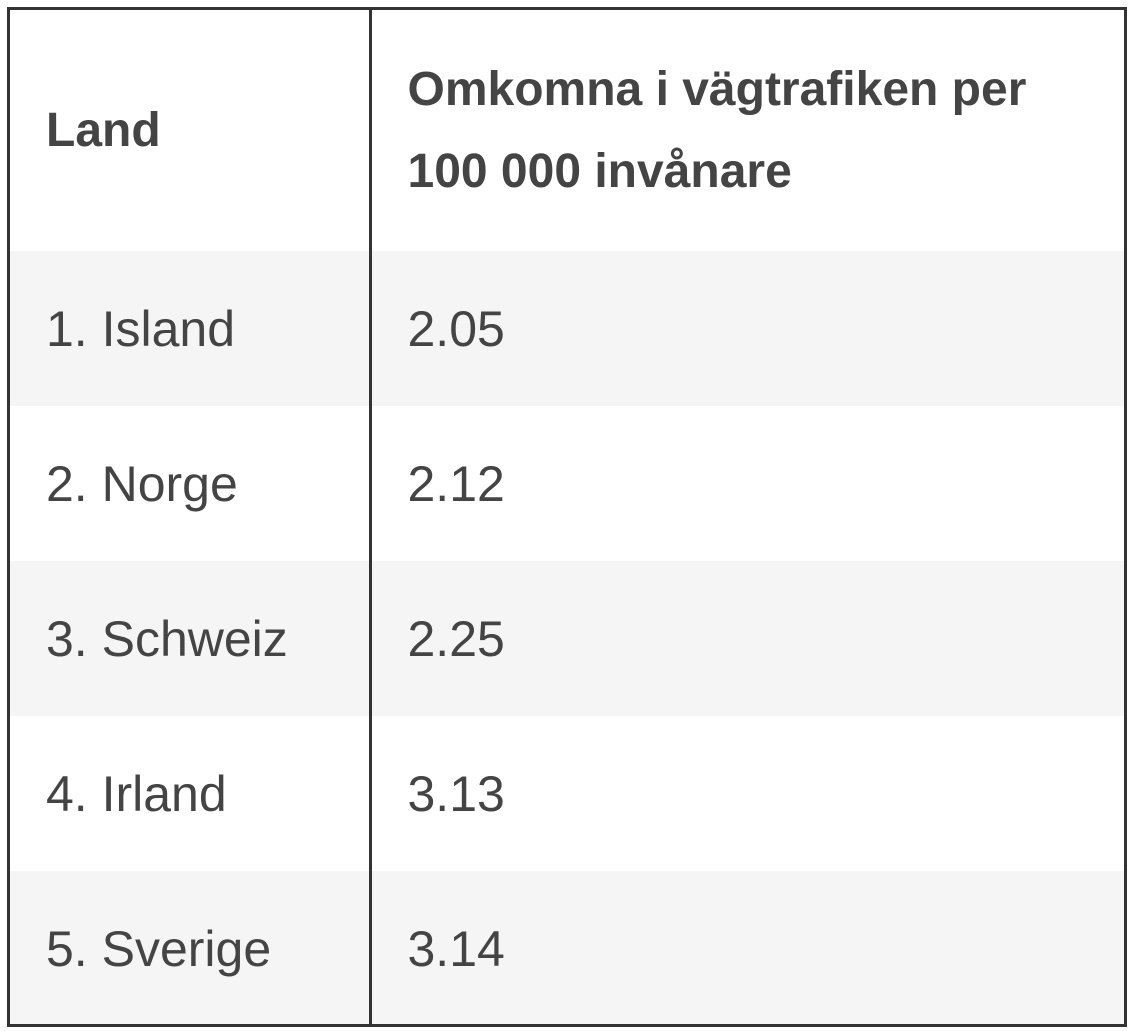 Image resolution: width=1134 pixels, height=1031 pixels. I want to click on value-cell: 2.25, so click(747, 638).